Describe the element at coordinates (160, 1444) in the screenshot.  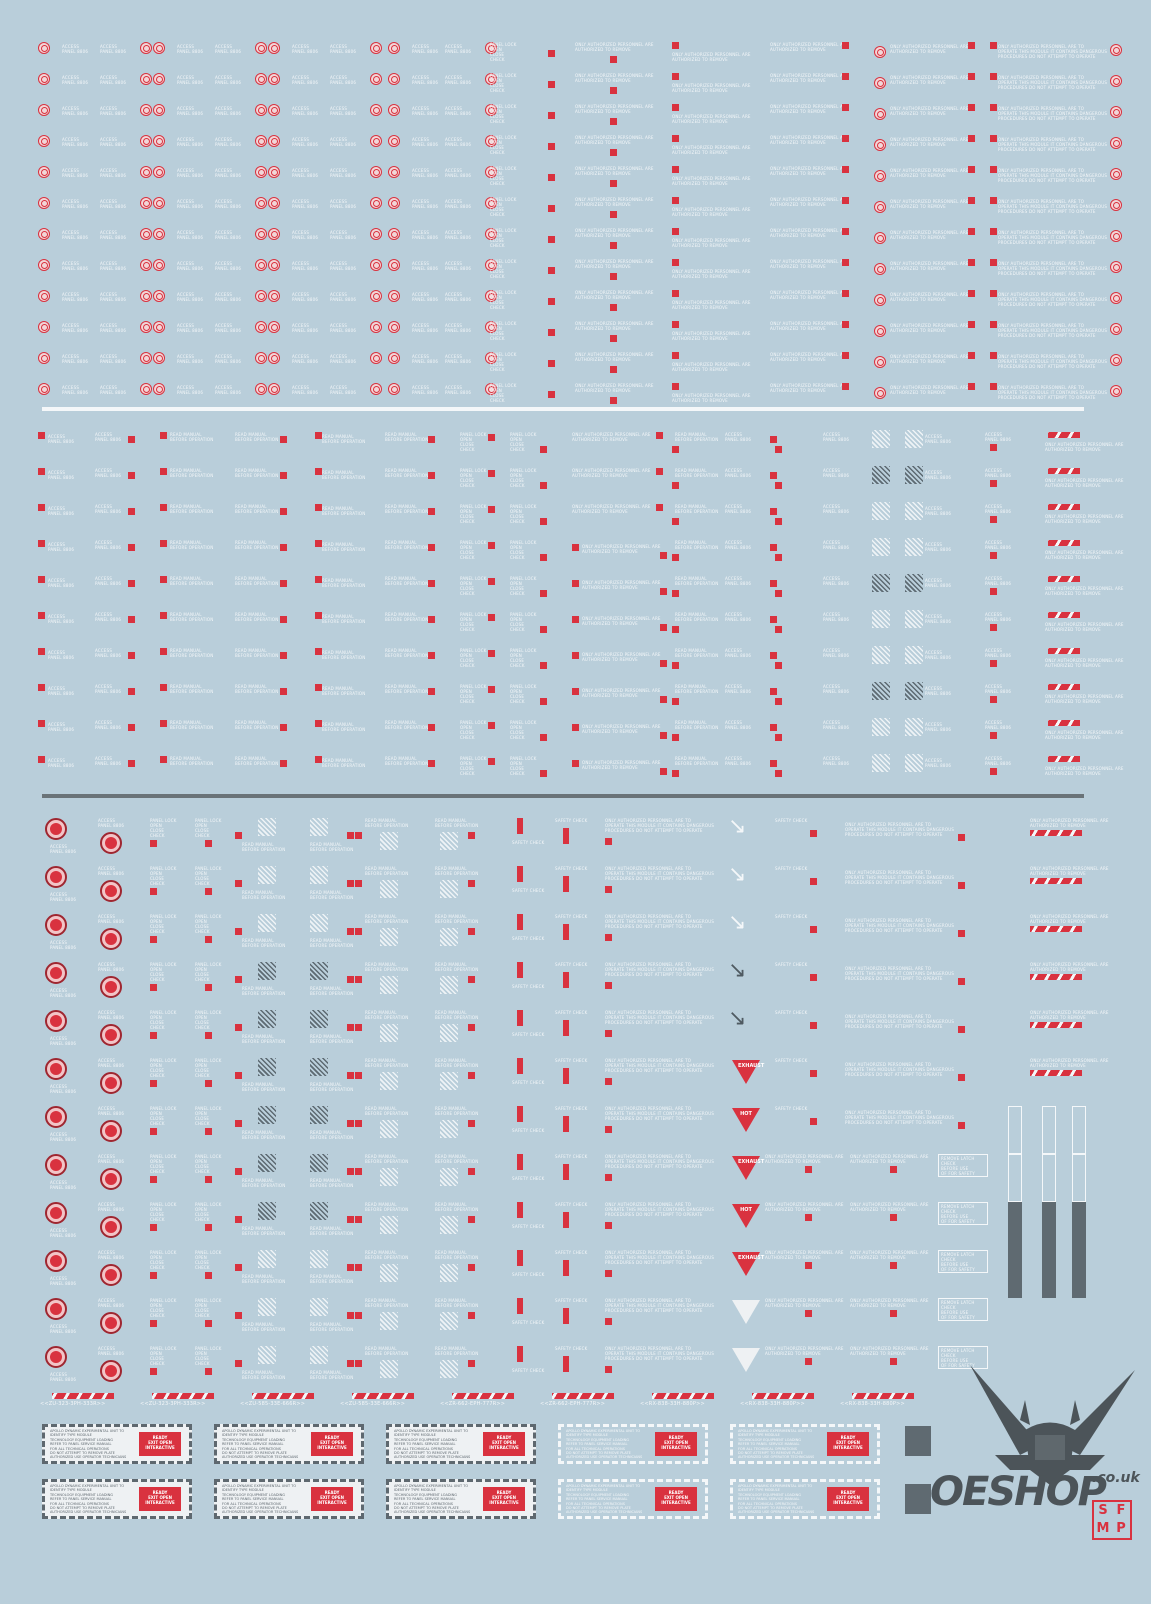
I see `ready-box: READY EXIT OPEN INTERACTIVE` at that location.